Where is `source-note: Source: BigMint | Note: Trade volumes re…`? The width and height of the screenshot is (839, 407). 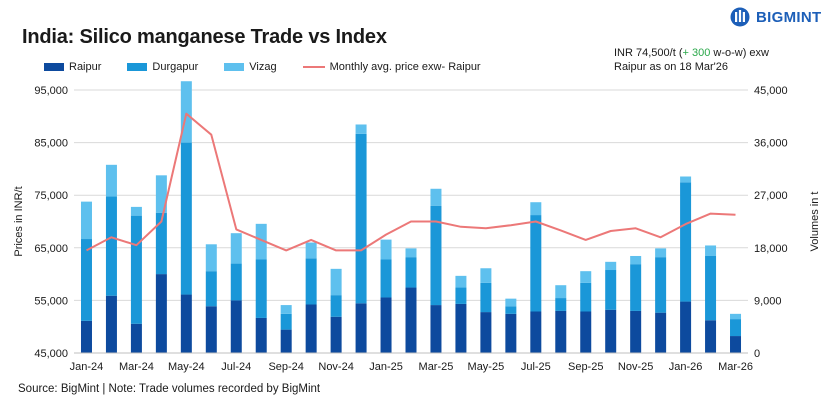
source-note: Source: BigMint | Note: Trade volumes re… is located at coordinates (169, 389).